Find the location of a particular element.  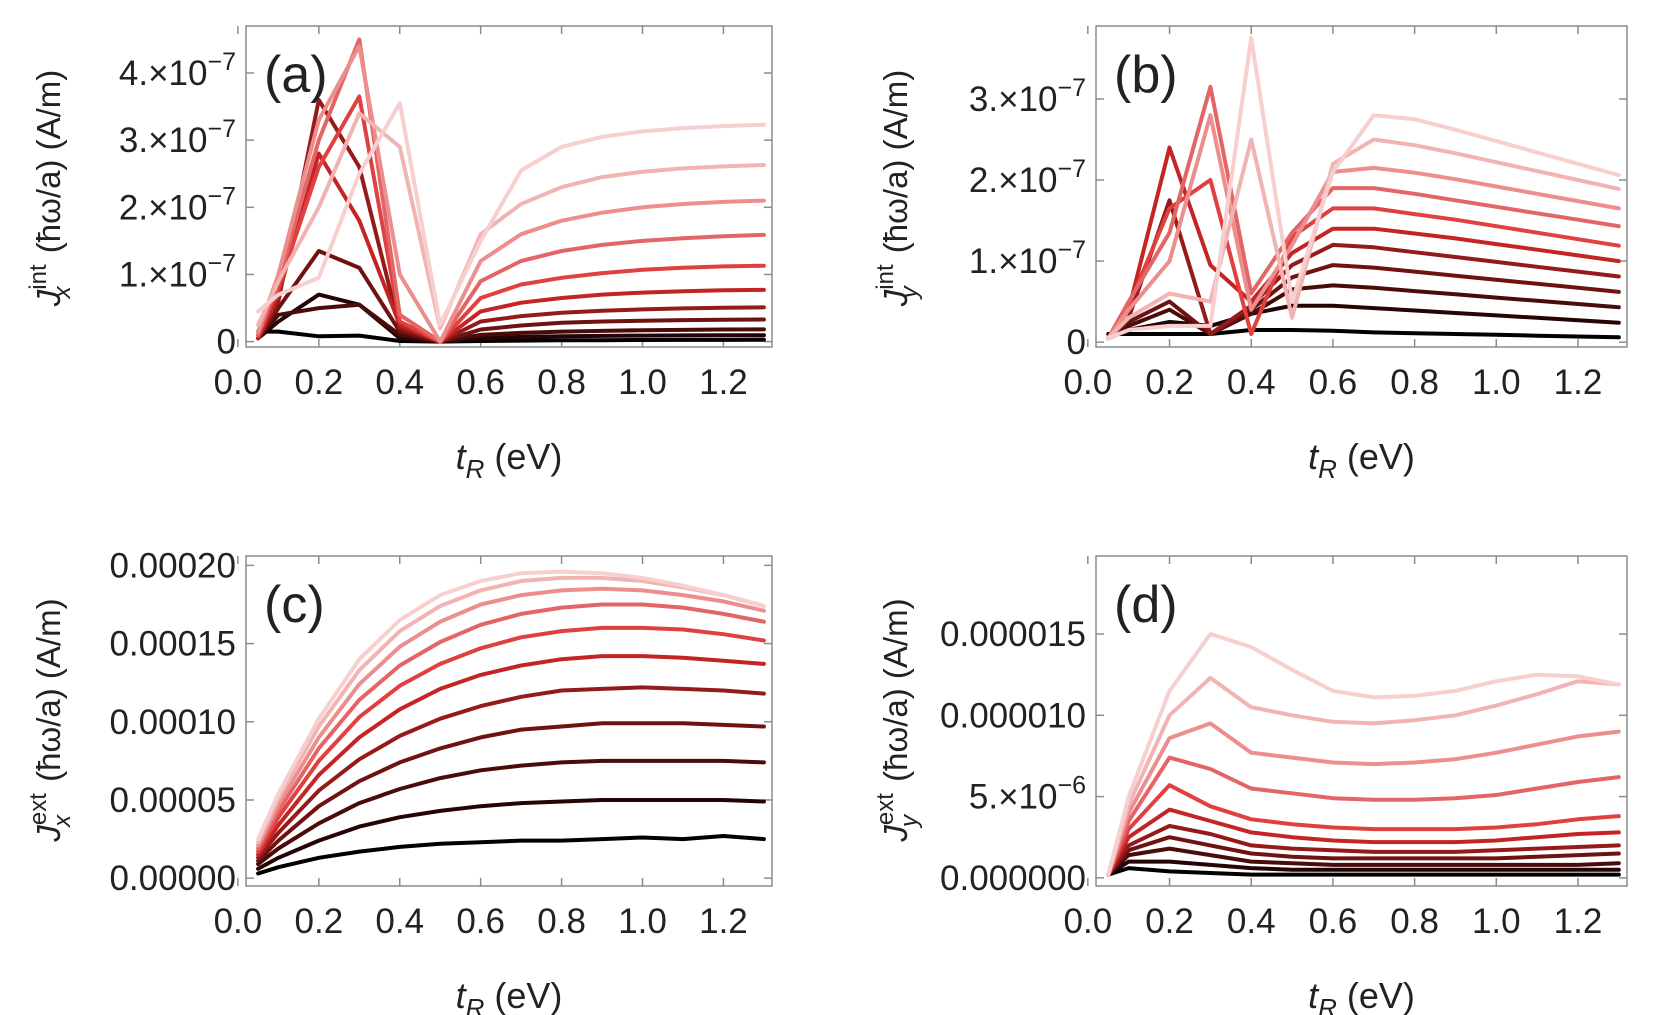

y-tick-label: 0.00000 is located at coordinates (172, 878).